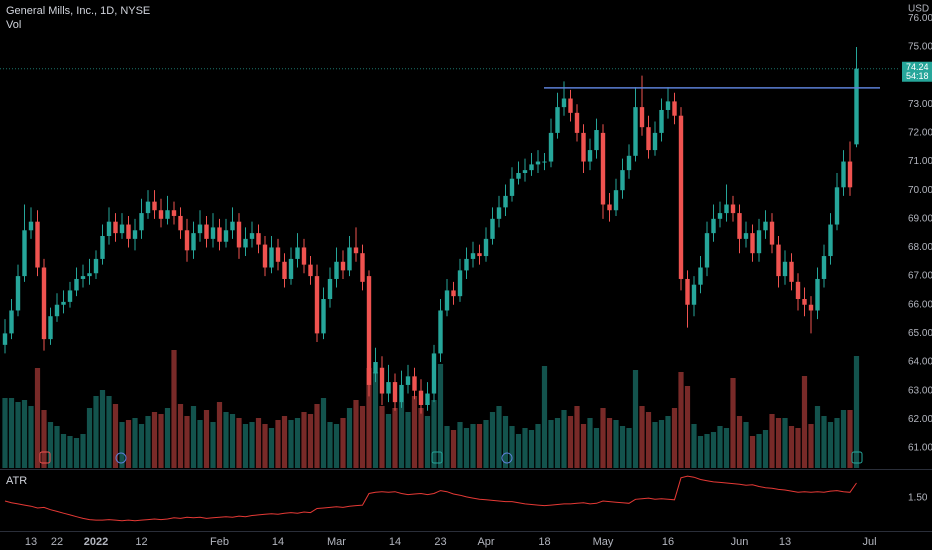  Describe the element at coordinates (920, 190) in the screenshot. I see `y-tick-label: 70.00` at that location.